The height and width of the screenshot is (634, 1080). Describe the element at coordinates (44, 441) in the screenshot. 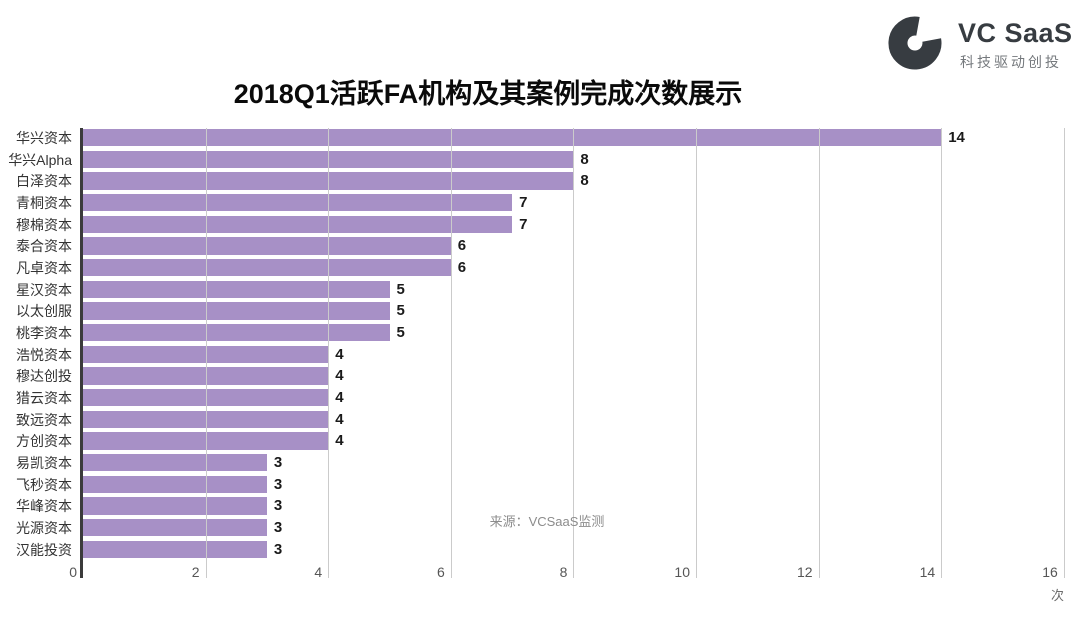

I see `category-label: 方创资本` at that location.